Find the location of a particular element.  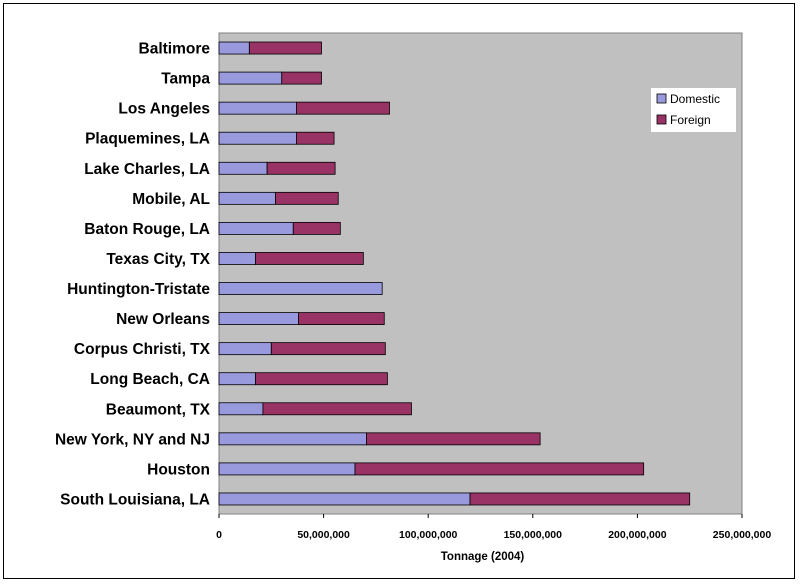

category-label: South Louisiana, LA is located at coordinates (135, 499).